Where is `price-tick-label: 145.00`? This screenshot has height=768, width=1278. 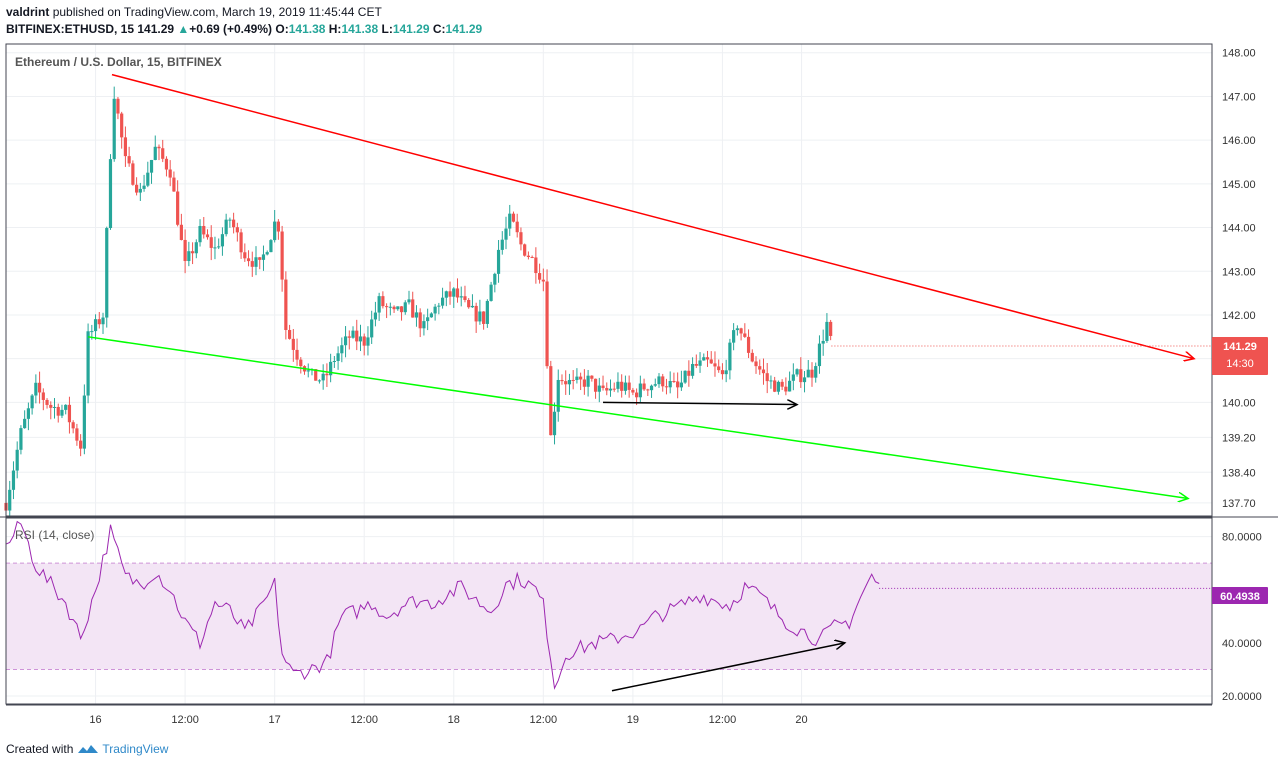 price-tick-label: 145.00 is located at coordinates (1239, 185).